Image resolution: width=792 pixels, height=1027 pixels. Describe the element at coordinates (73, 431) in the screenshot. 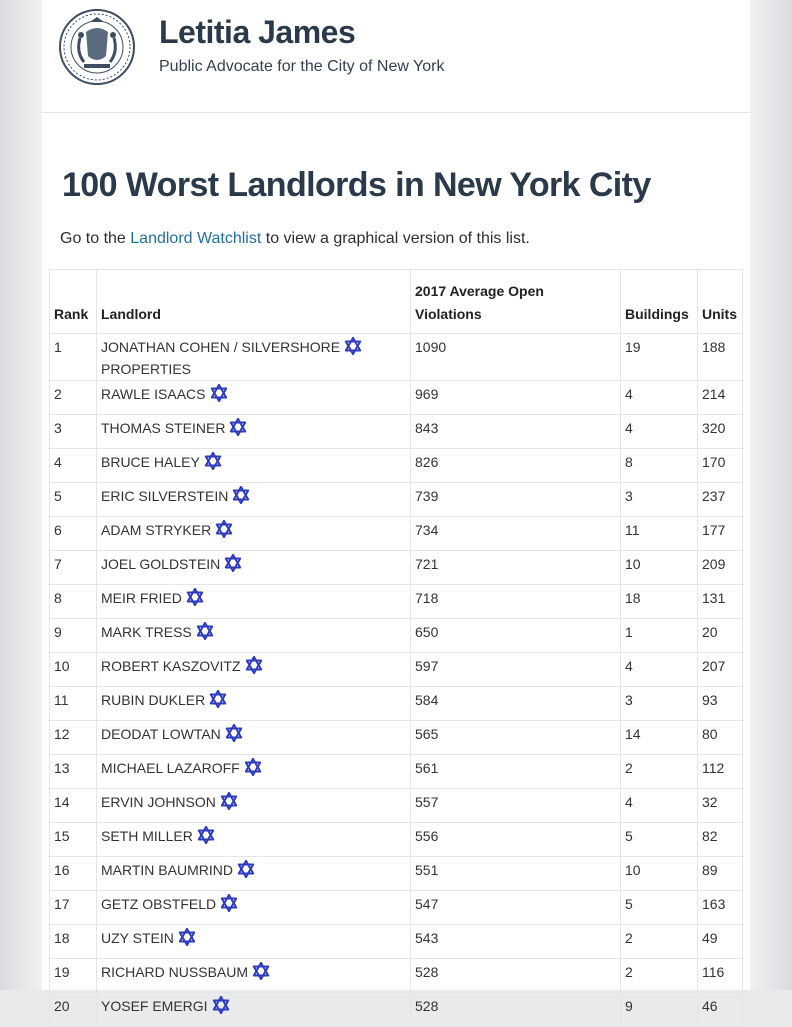

I see `cell-rank: 3` at that location.